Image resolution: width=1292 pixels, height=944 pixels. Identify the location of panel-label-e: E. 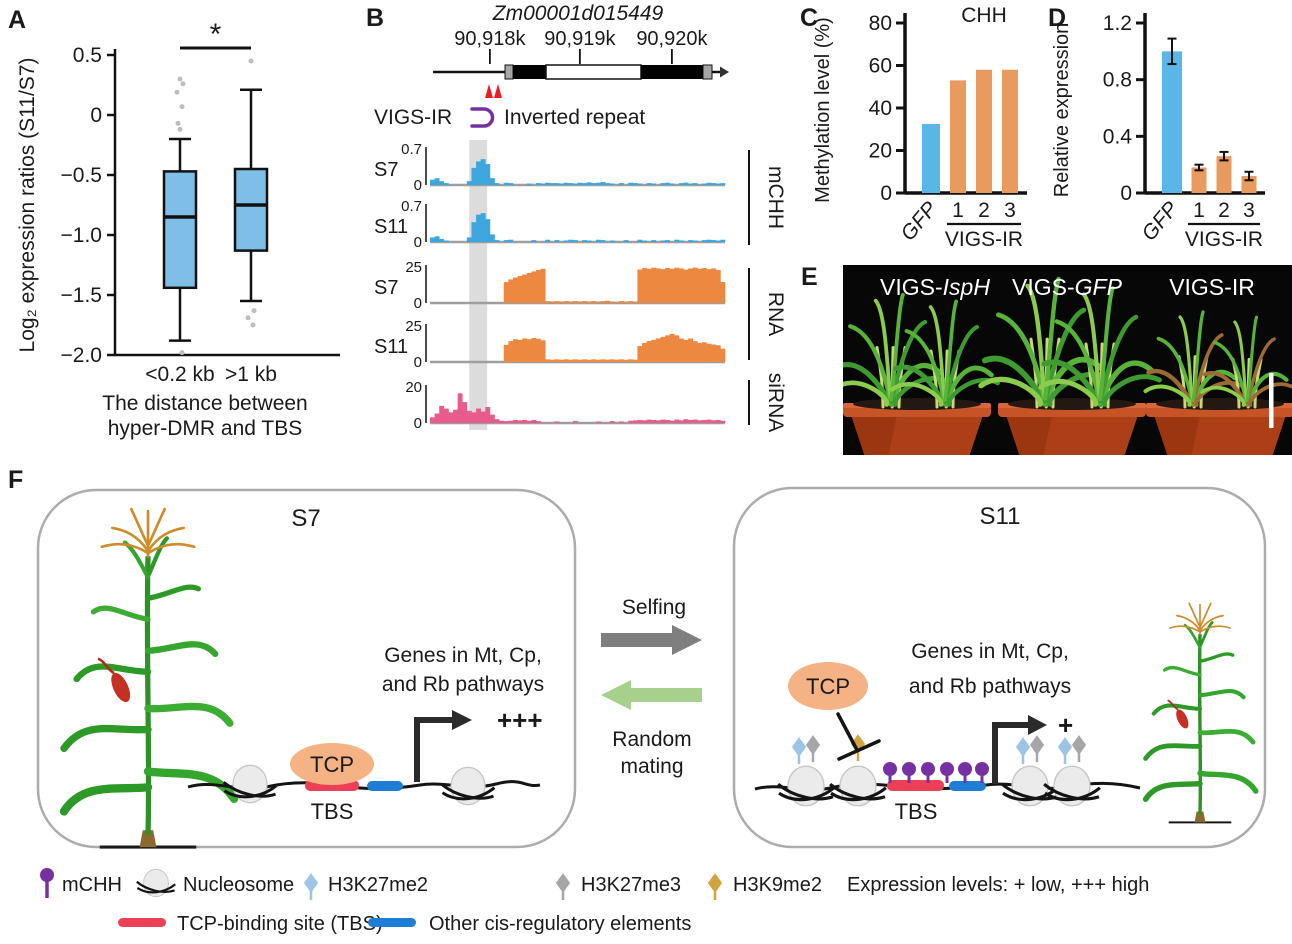
(809, 277).